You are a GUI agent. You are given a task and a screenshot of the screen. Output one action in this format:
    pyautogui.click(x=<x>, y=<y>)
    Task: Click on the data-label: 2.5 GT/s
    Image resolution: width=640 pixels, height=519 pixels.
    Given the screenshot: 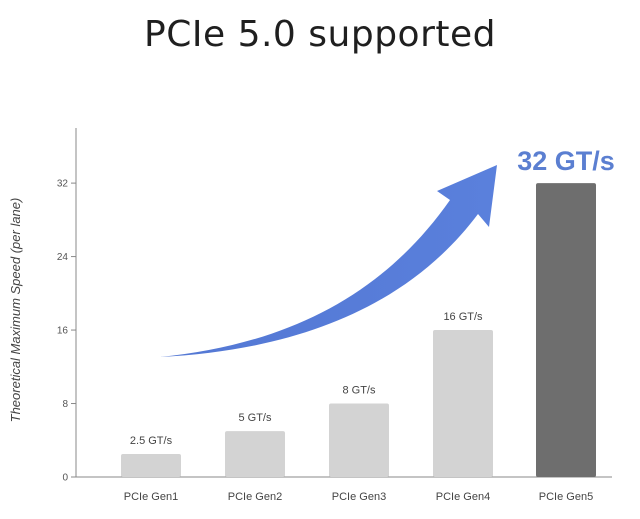 What is the action you would take?
    pyautogui.click(x=151, y=441)
    